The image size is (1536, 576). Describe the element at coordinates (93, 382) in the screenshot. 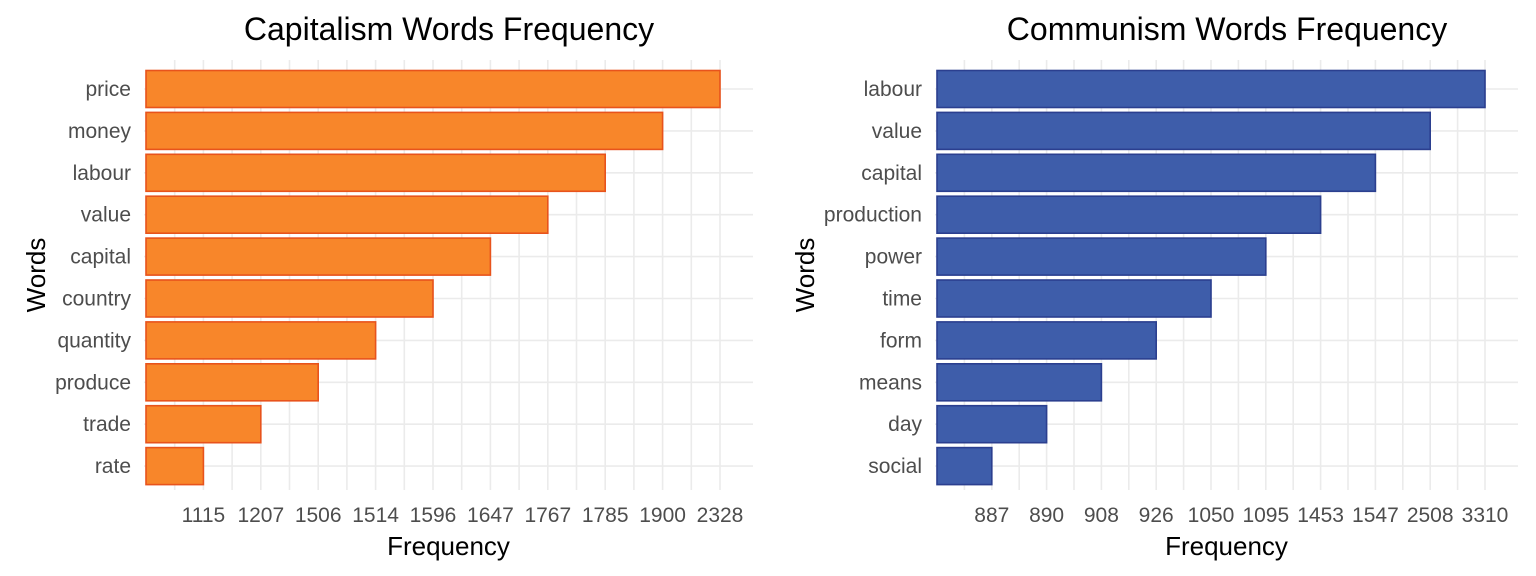

I see `y-tick-label: produce` at that location.